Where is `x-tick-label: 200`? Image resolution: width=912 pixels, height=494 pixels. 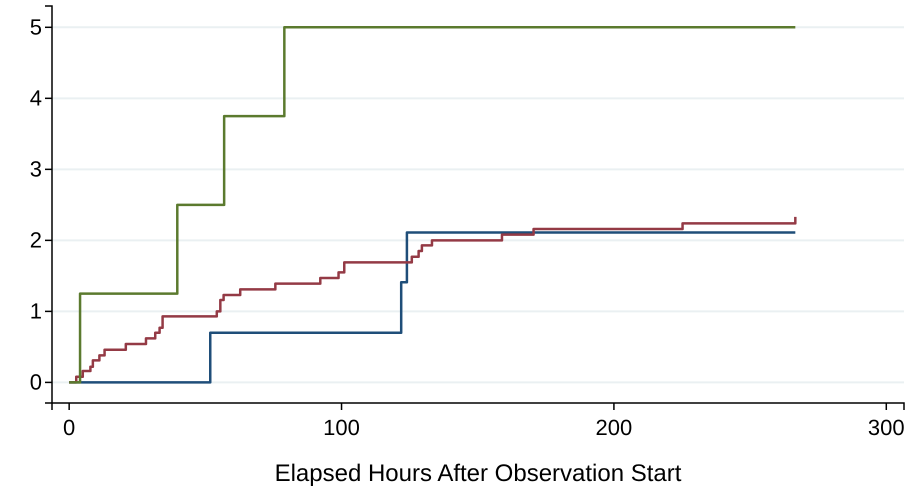
x-tick-label: 200 is located at coordinates (614, 427).